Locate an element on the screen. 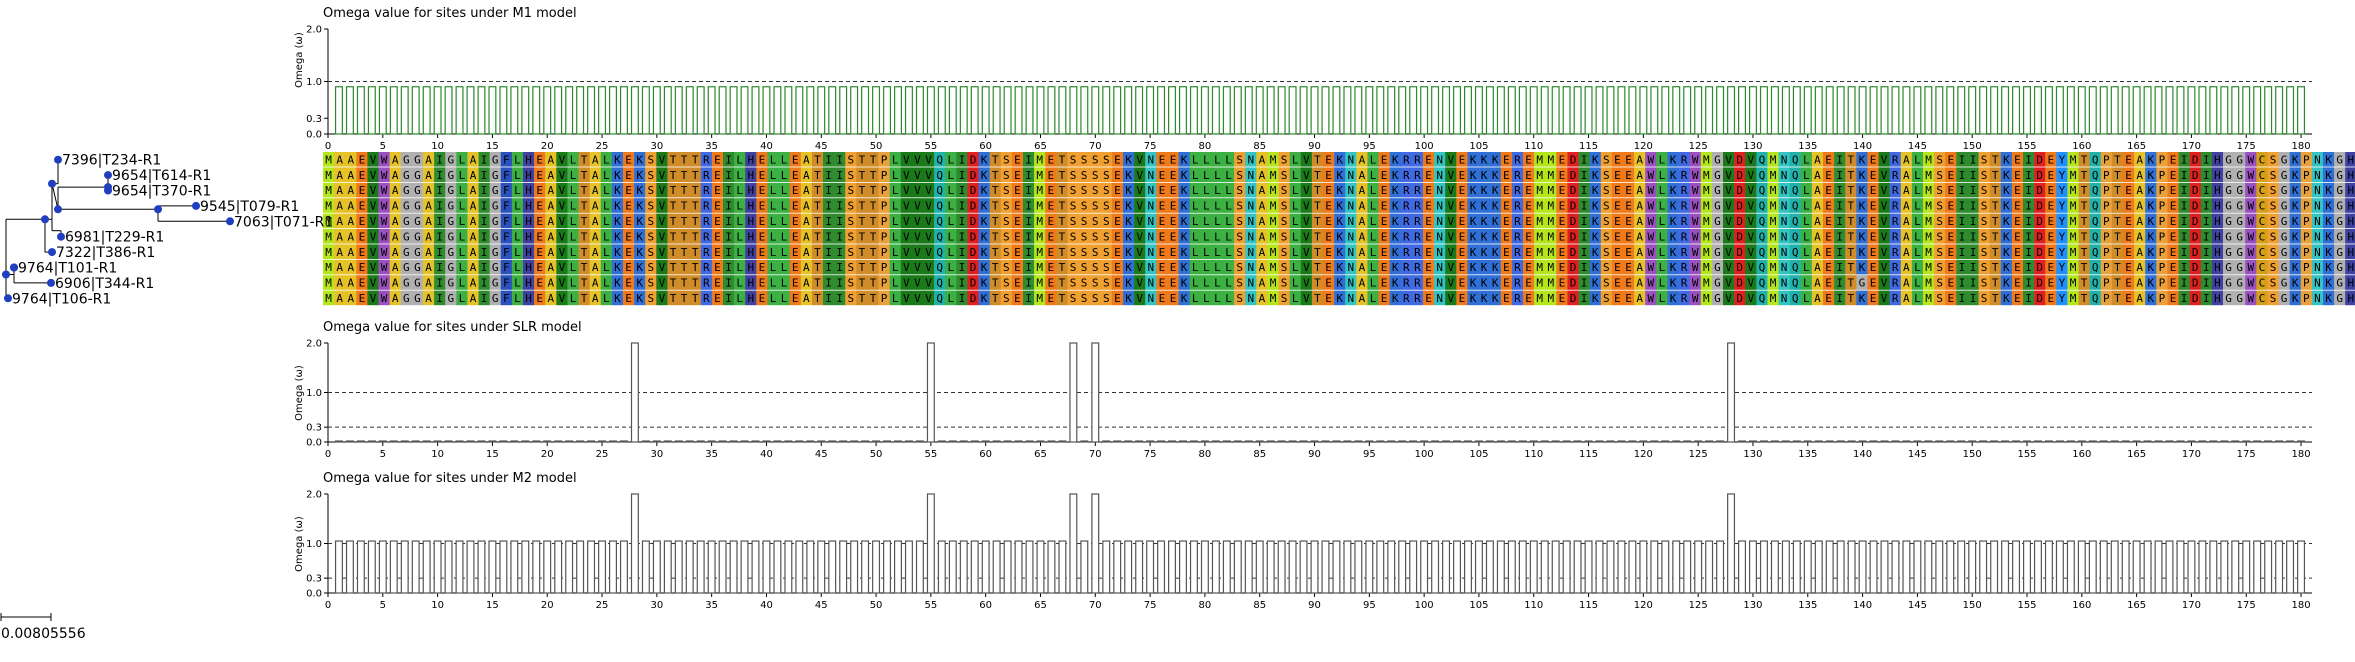  x-tick-label: 160 is located at coordinates (2081, 146).